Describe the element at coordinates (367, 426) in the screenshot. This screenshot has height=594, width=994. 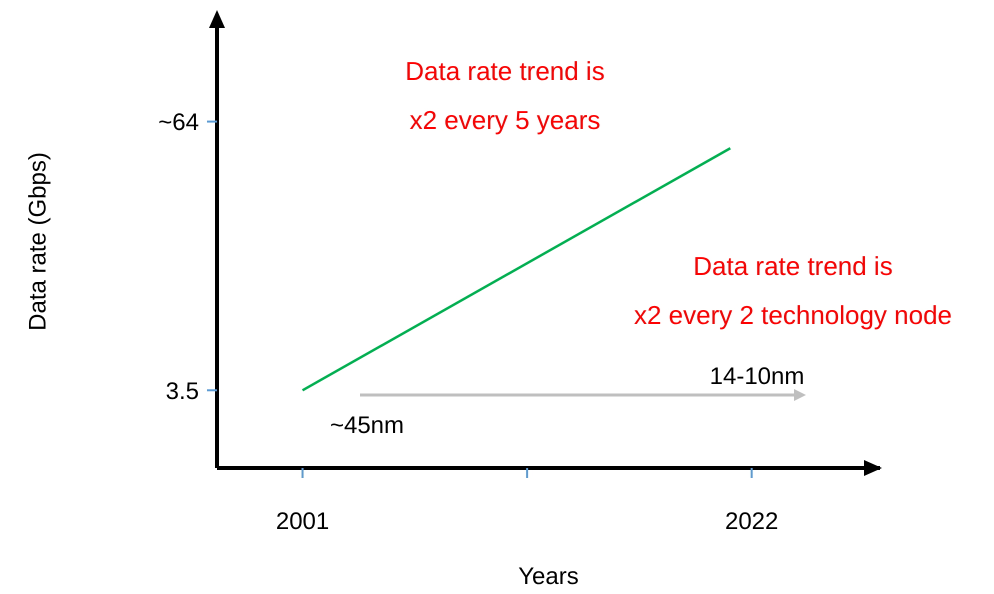
I see `annotation: ~45nm` at that location.